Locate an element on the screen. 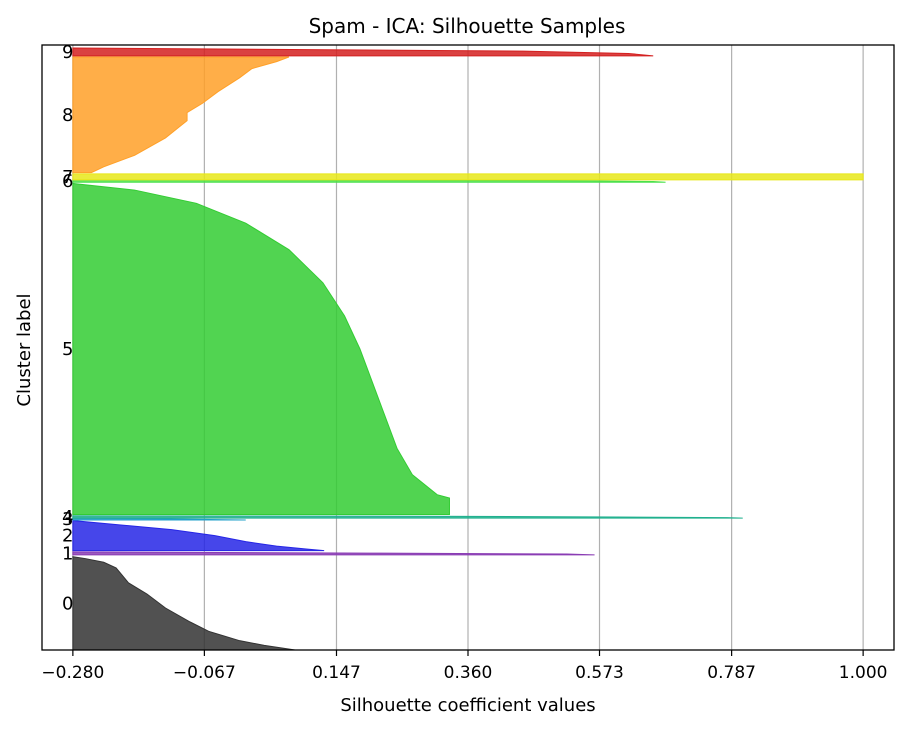 The image size is (912, 730). cluster-label: 7 is located at coordinates (67, 177).